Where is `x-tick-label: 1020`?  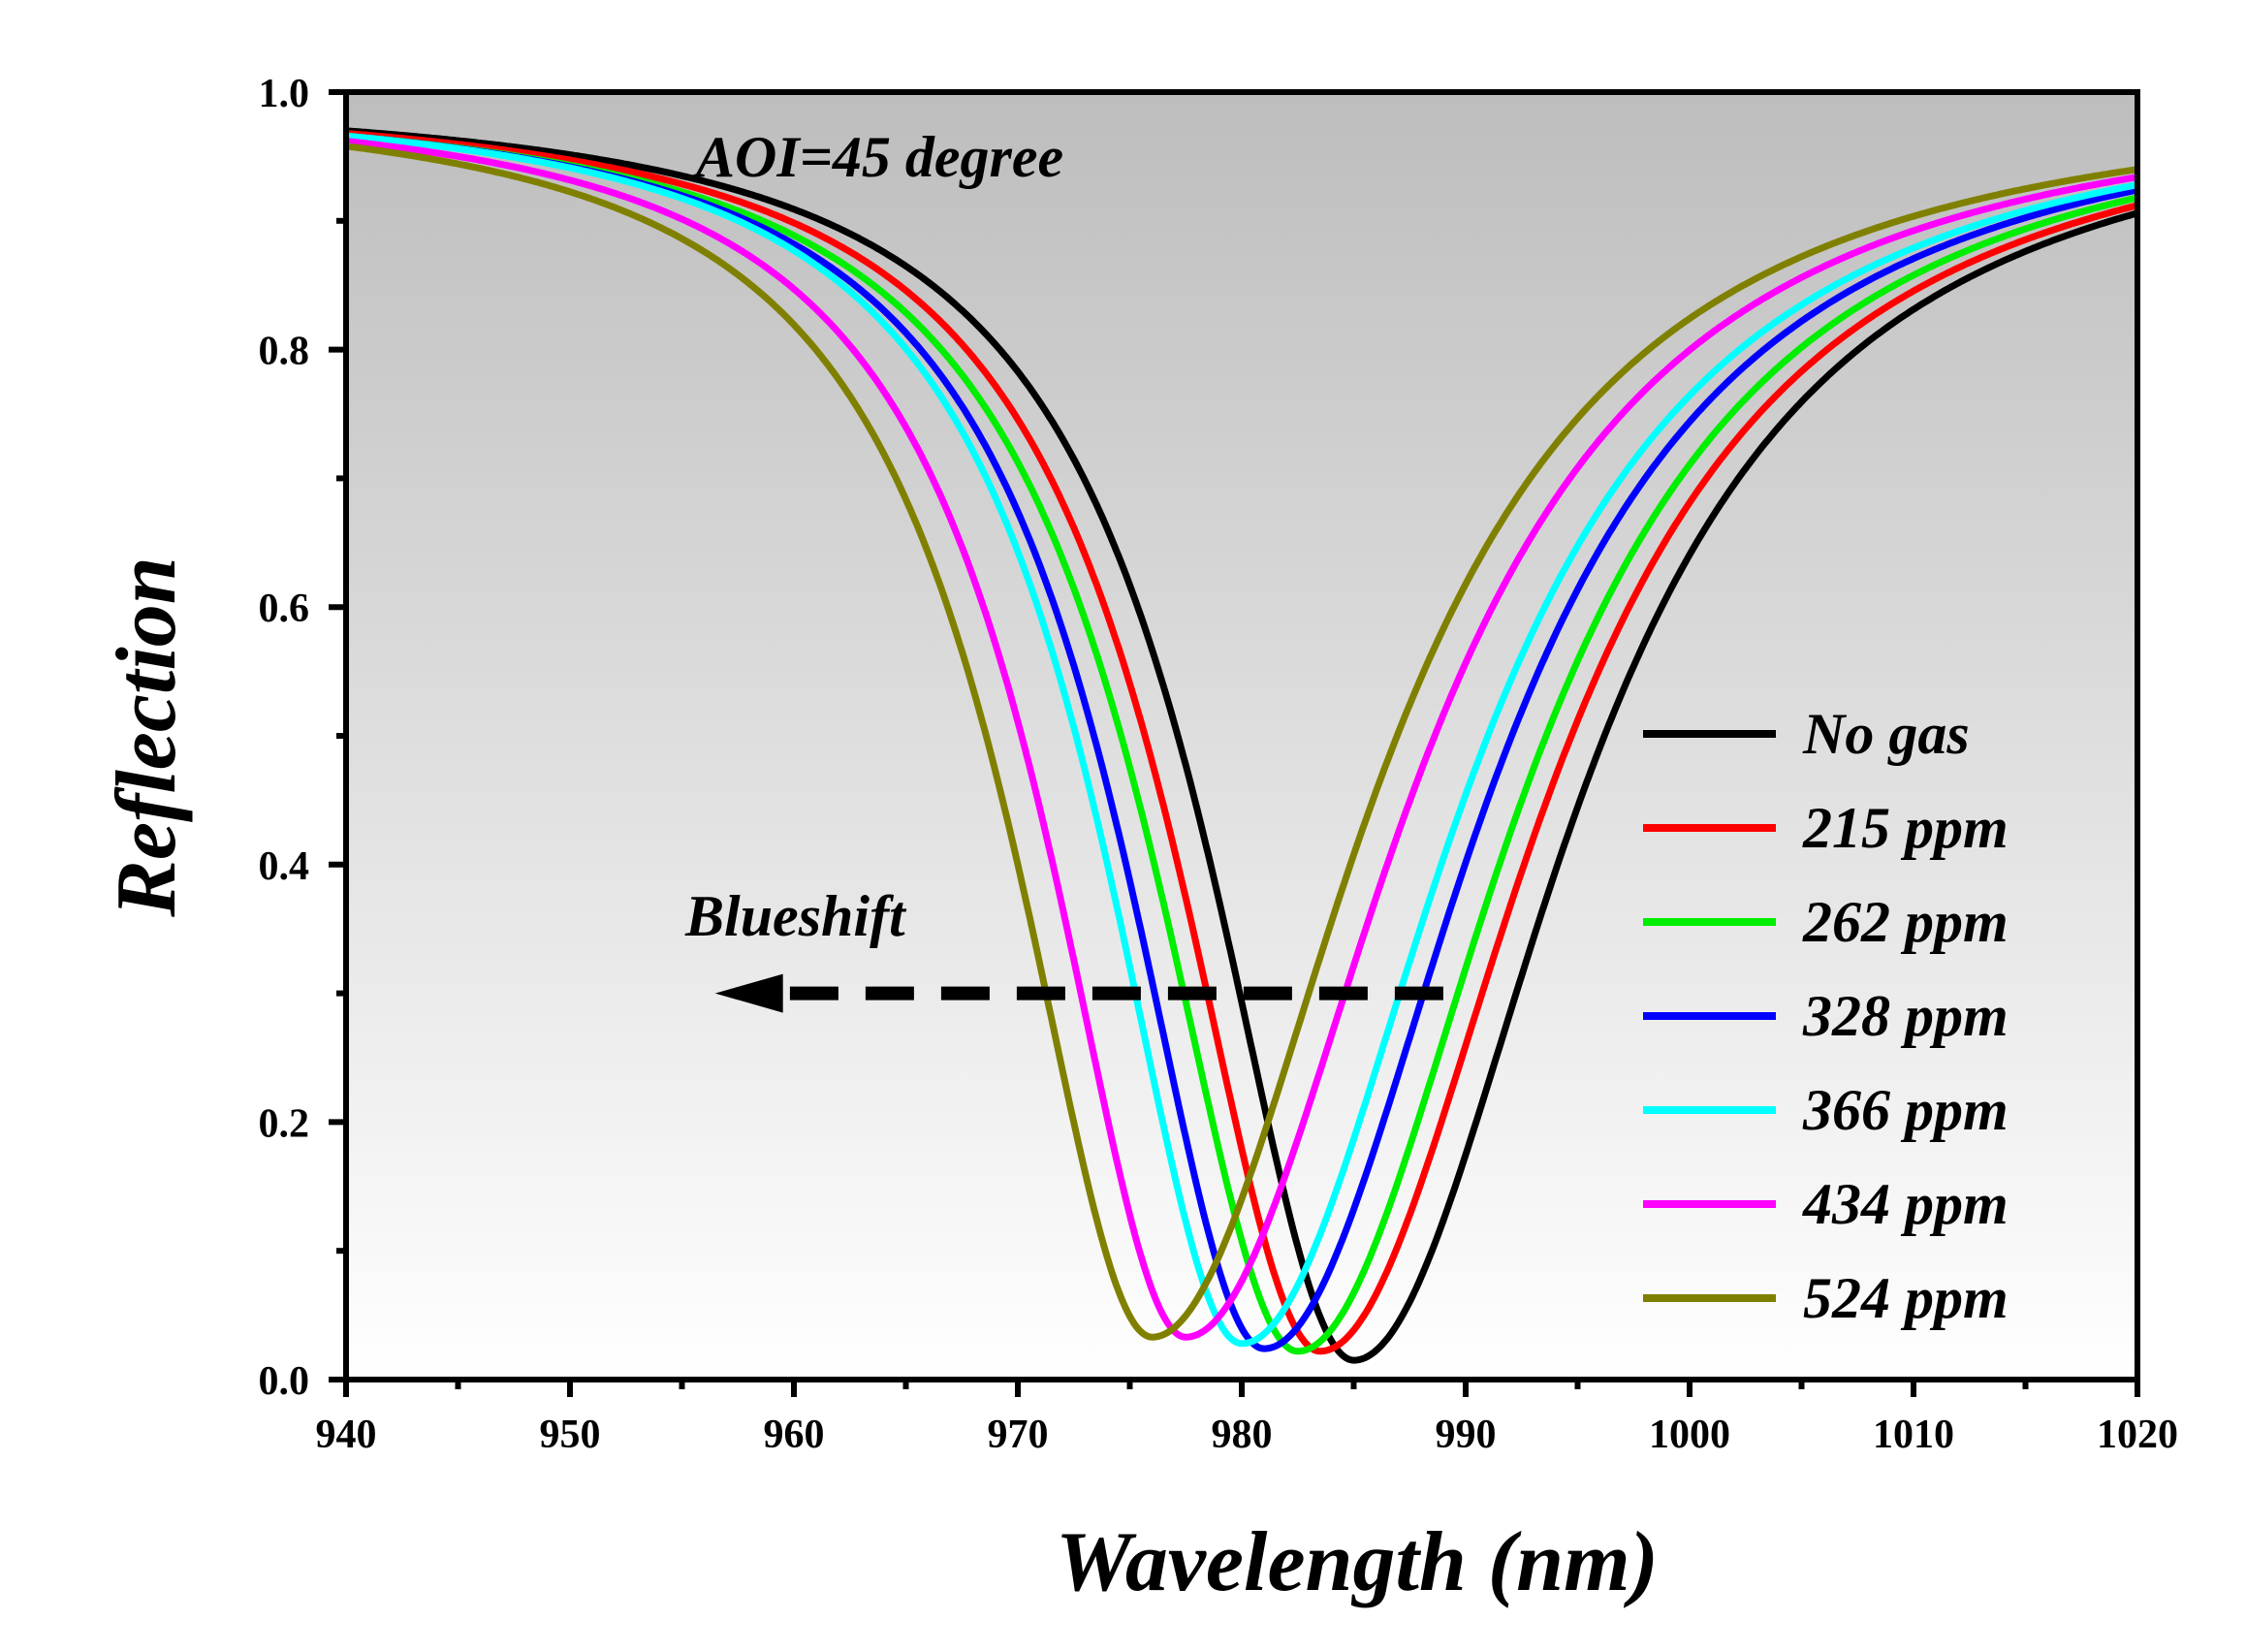 x-tick-label: 1020 is located at coordinates (2137, 1435).